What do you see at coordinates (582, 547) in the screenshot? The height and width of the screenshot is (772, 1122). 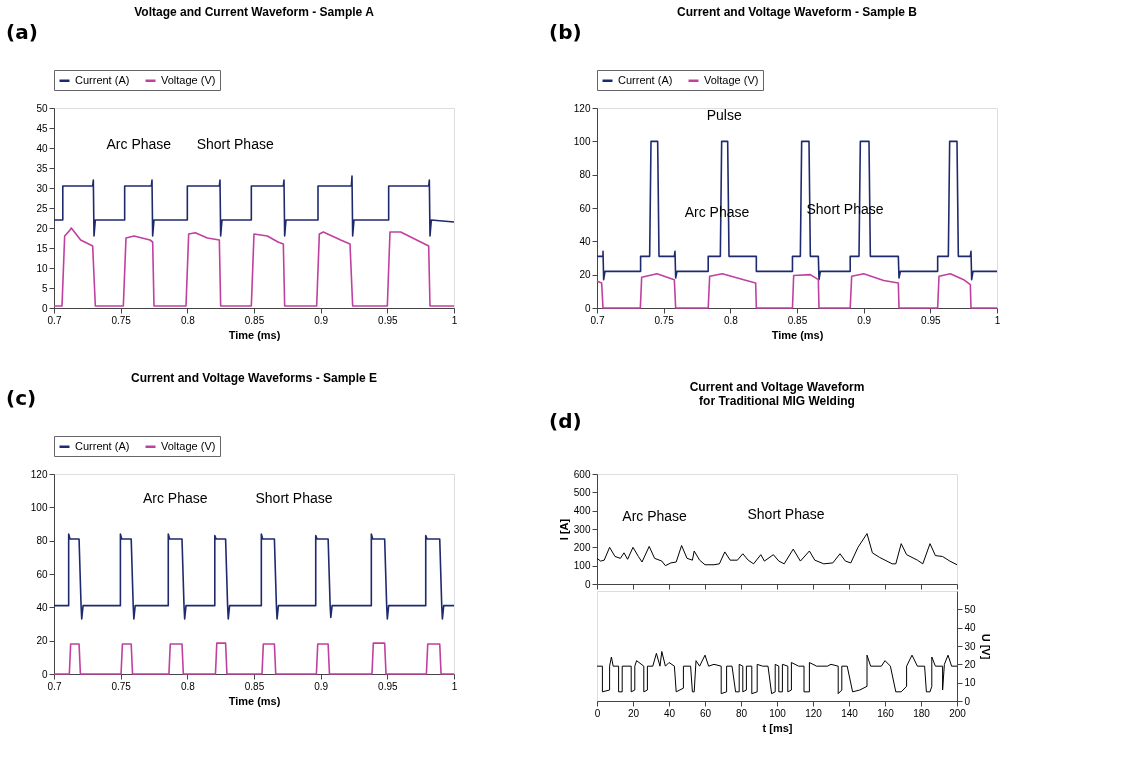 I see `y-tick-label: 200` at bounding box center [582, 547].